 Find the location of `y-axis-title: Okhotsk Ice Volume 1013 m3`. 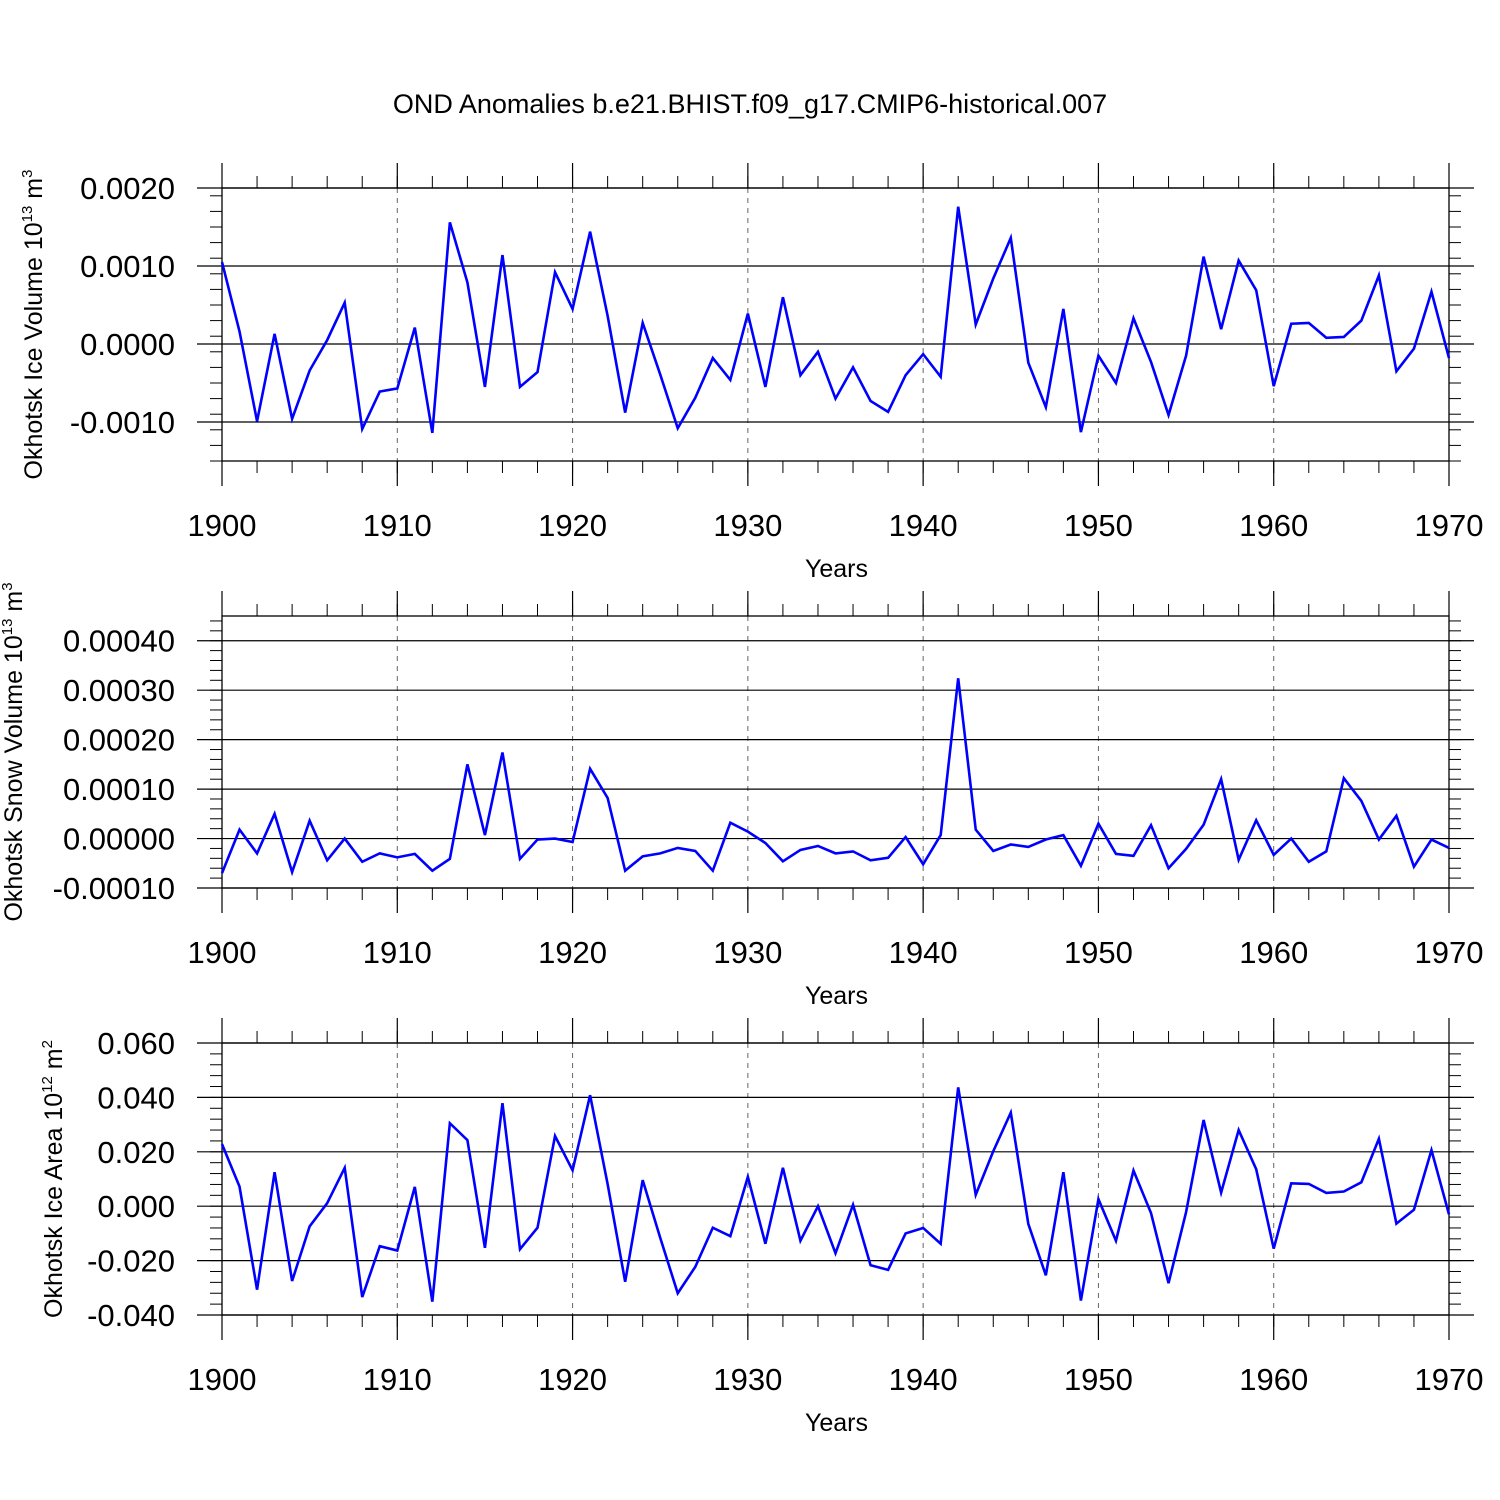

y-axis-title: Okhotsk Ice Volume 1013 m3 is located at coordinates (33, 325).